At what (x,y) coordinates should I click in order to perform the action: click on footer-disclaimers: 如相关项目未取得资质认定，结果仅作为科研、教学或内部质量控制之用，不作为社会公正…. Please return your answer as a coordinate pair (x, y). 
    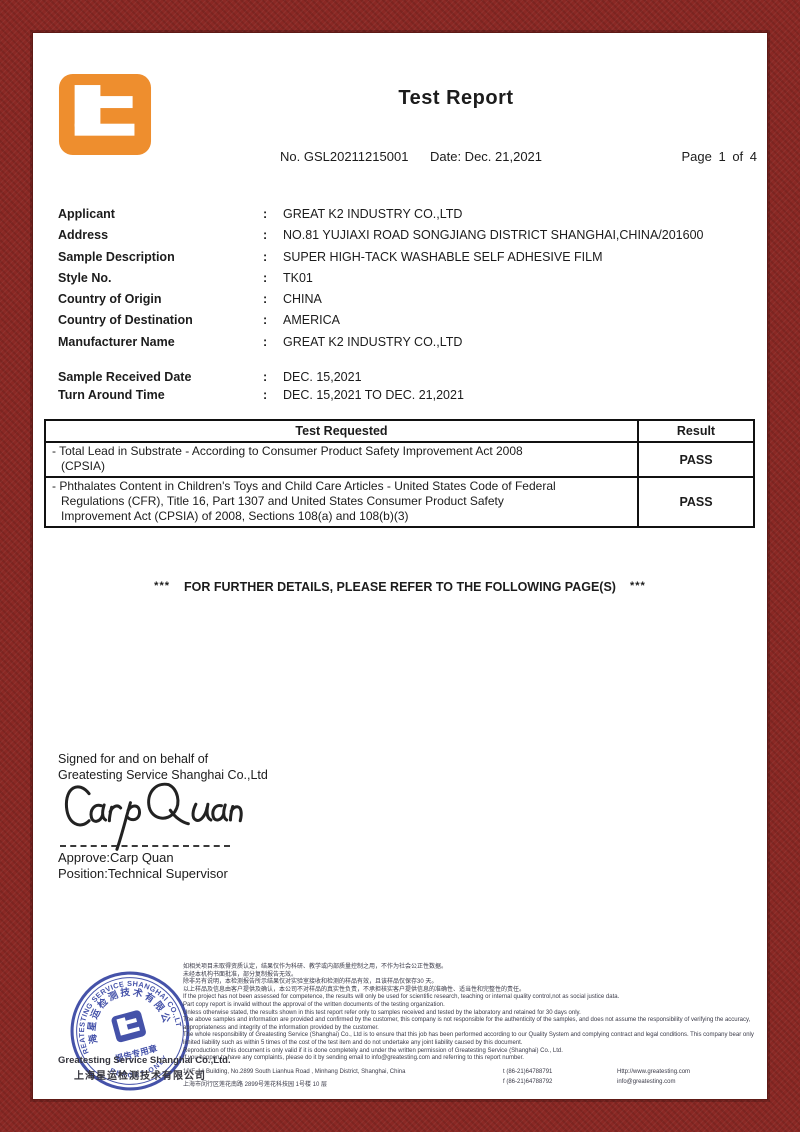
    Looking at the image, I should click on (470, 1013).